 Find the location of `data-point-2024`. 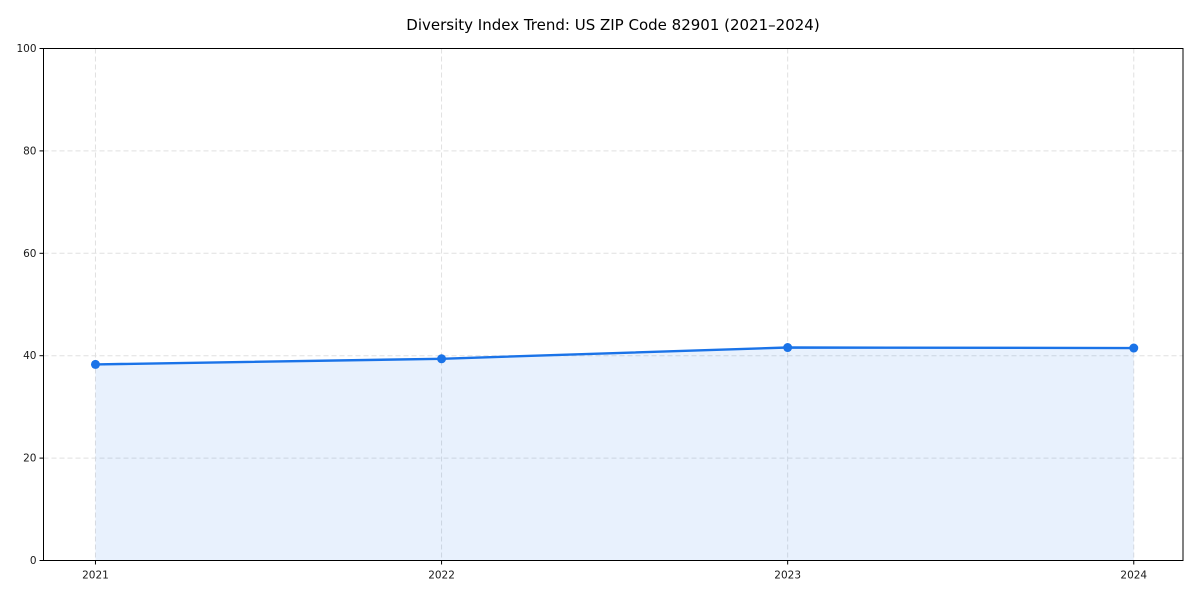

data-point-2024 is located at coordinates (1134, 348).